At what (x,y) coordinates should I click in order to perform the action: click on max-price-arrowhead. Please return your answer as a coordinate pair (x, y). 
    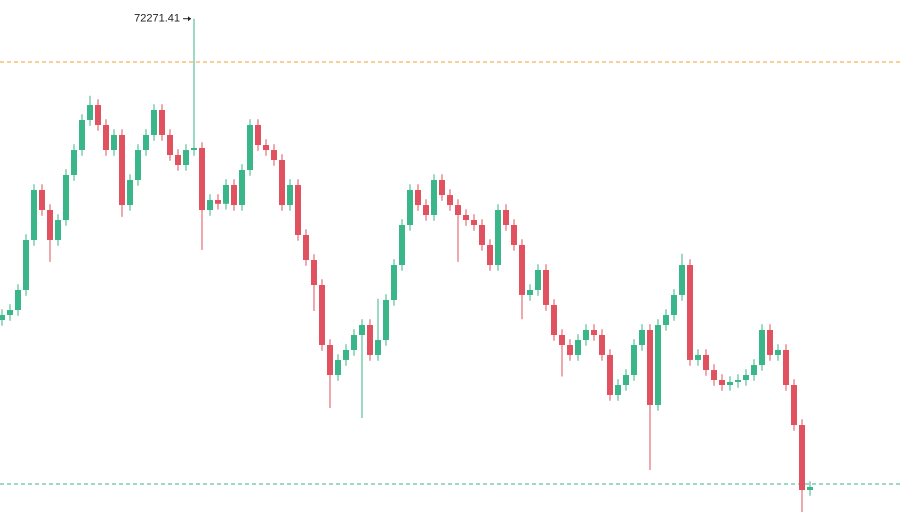
    Looking at the image, I should click on (189, 19).